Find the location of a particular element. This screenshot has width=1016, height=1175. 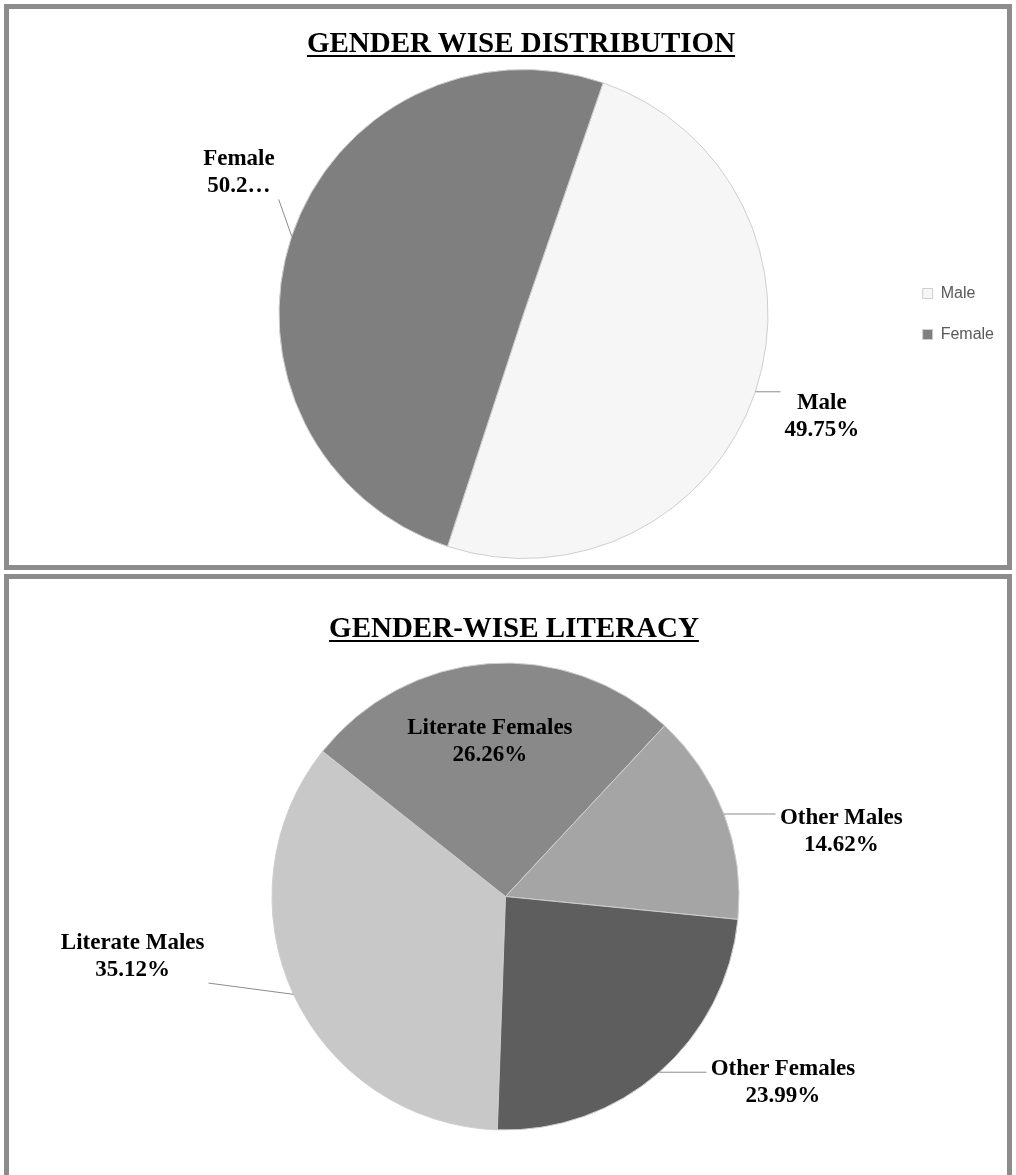

legend-label: Male is located at coordinates (958, 292).